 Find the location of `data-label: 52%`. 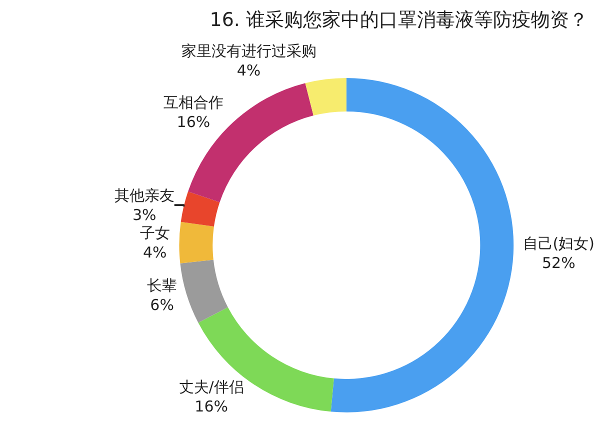

data-label: 52% is located at coordinates (559, 263).